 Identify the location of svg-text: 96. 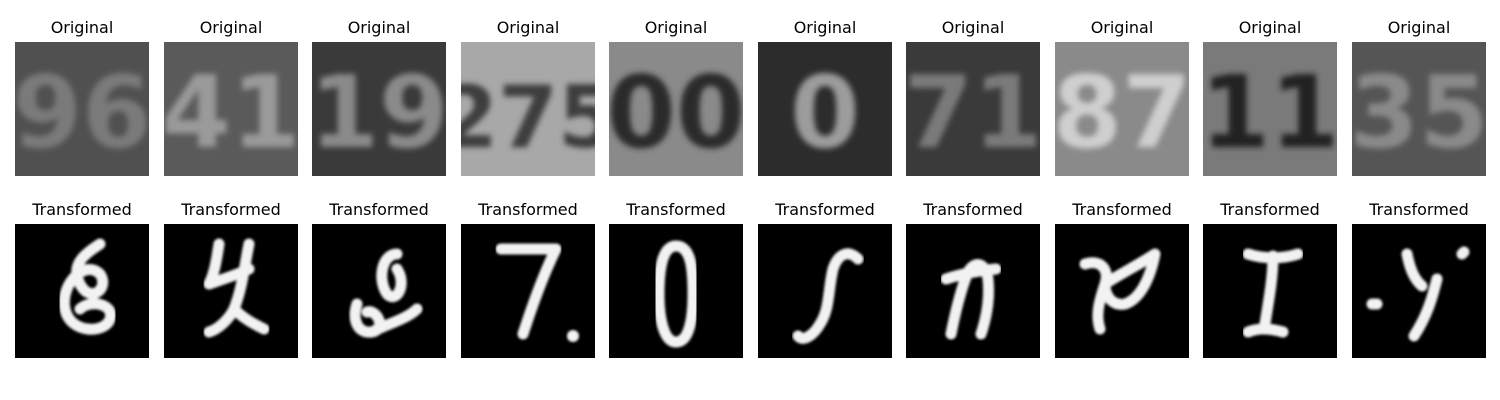
(82, 112).